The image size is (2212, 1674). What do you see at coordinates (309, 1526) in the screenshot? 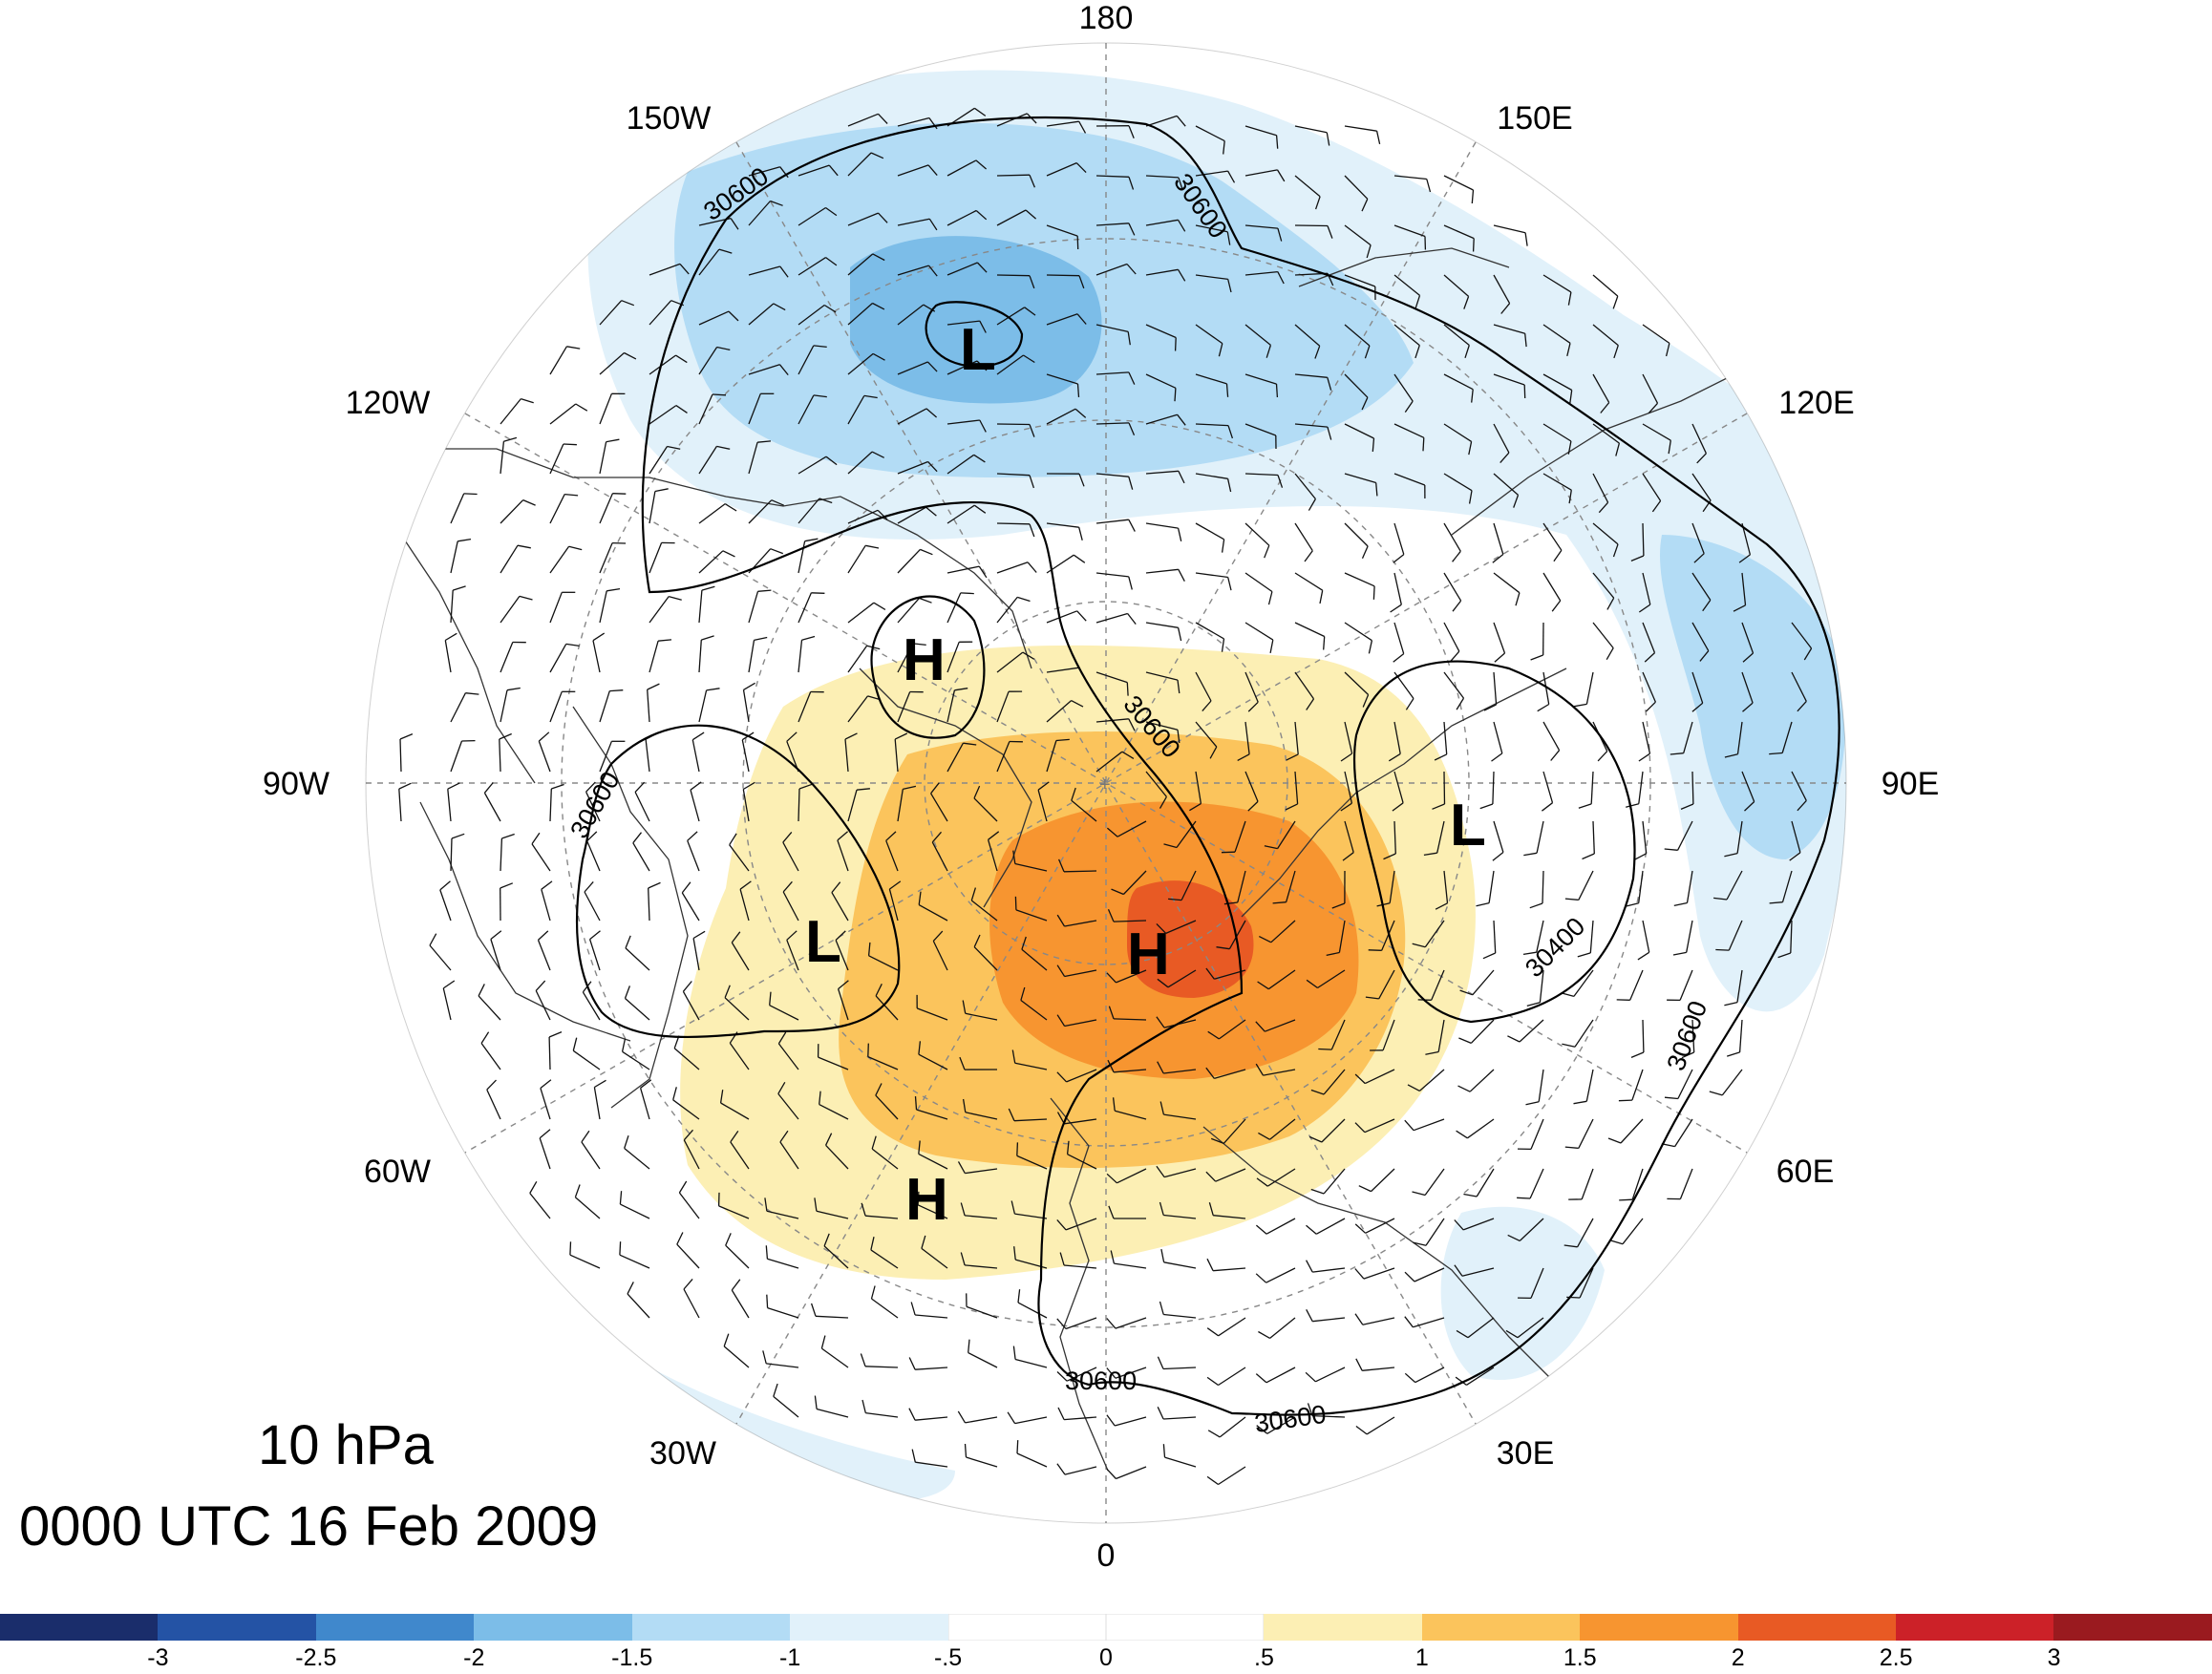
I see `valid-time-title: 0000 UTC 16 Feb 2009` at bounding box center [309, 1526].